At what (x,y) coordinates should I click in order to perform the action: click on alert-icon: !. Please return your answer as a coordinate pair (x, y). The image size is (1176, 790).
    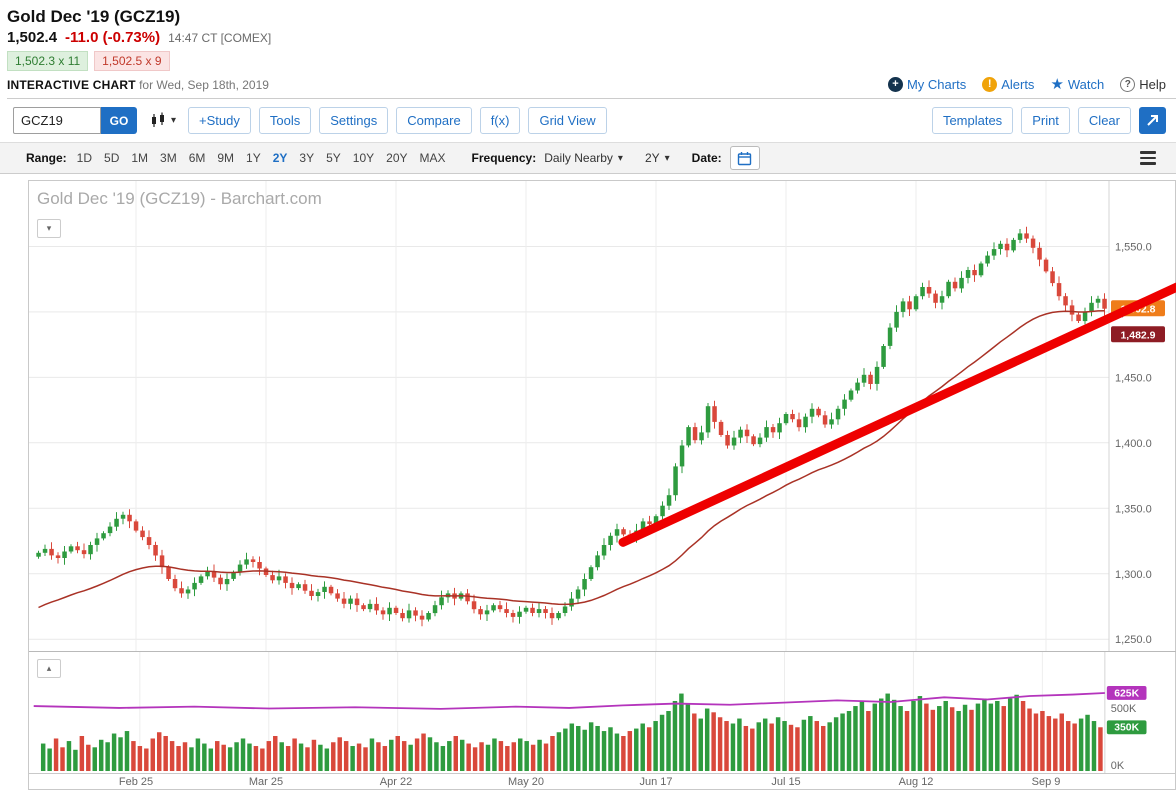
    Looking at the image, I should click on (990, 84).